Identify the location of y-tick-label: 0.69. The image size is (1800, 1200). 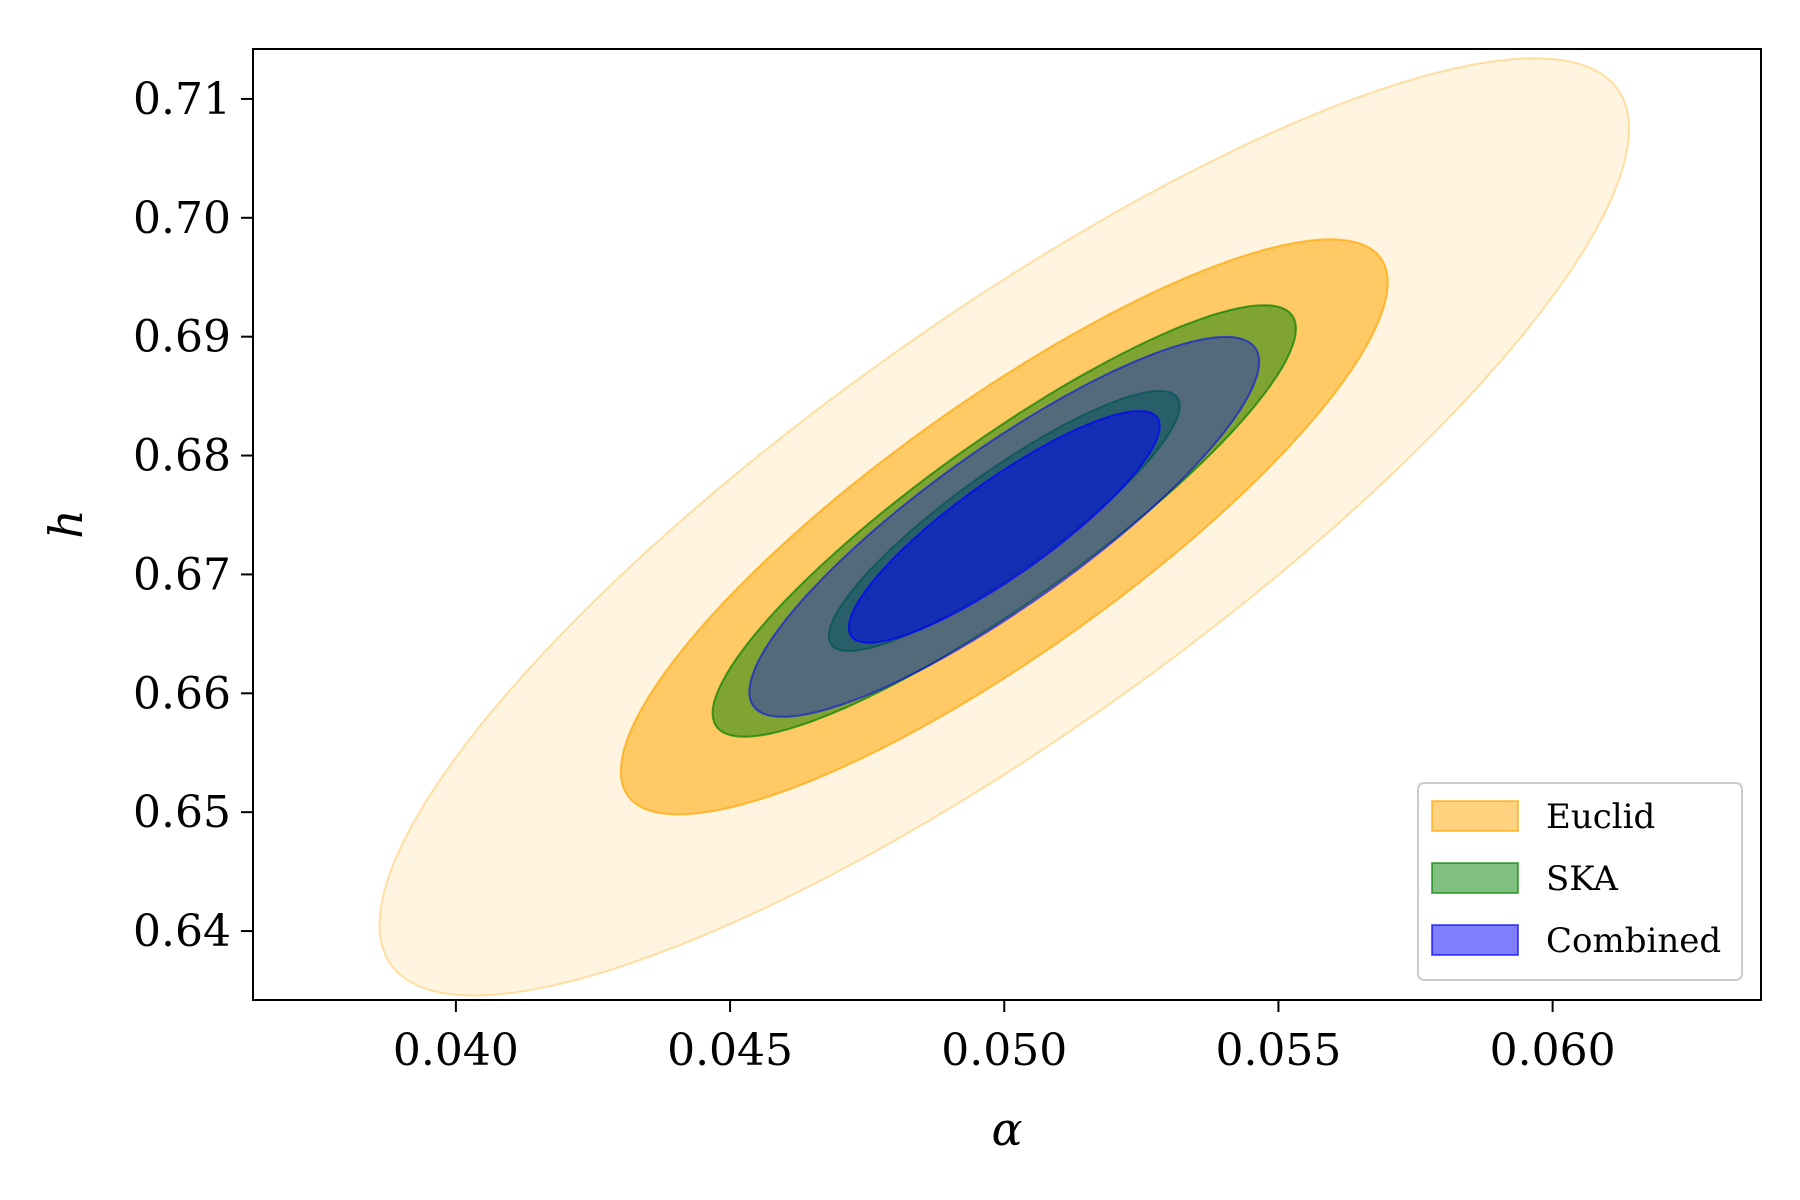
(182, 337).